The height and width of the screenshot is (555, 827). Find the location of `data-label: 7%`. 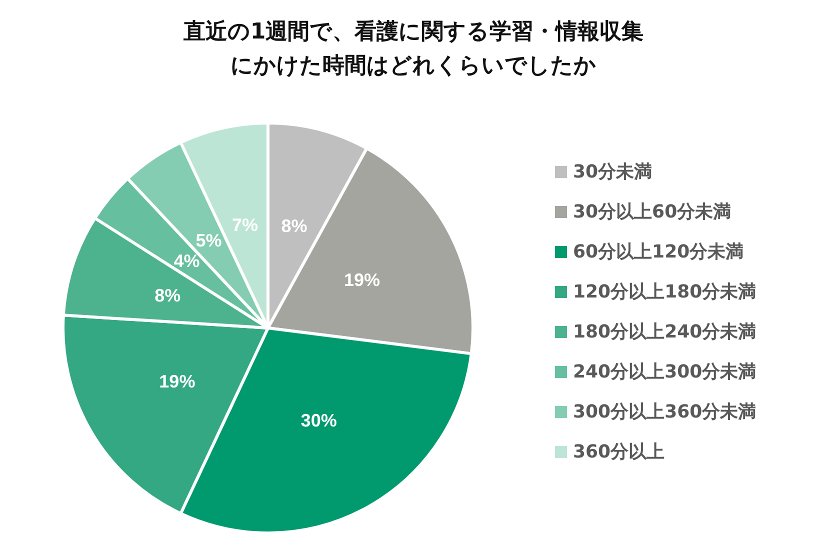

data-label: 7% is located at coordinates (245, 225).